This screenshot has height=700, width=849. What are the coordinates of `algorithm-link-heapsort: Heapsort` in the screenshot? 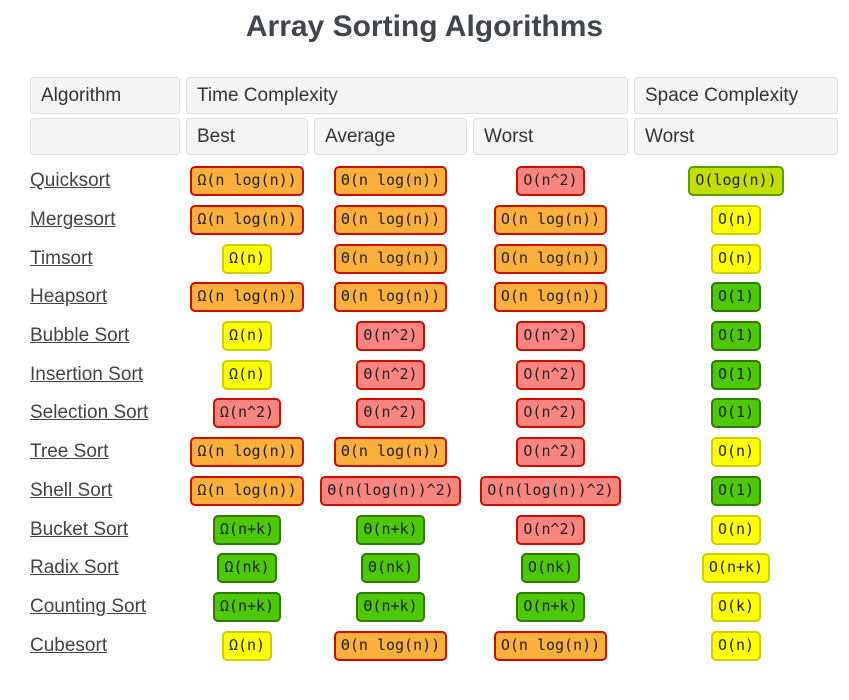 It's located at (69, 297).